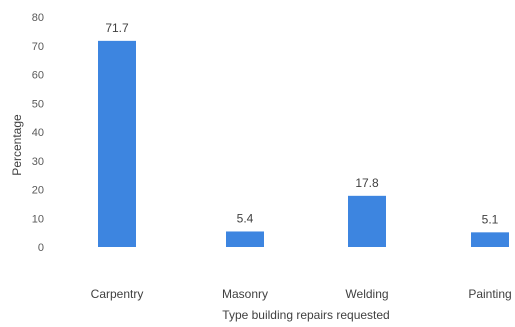 This screenshot has height=327, width=515. What do you see at coordinates (245, 239) in the screenshot?
I see `bar-masonry` at bounding box center [245, 239].